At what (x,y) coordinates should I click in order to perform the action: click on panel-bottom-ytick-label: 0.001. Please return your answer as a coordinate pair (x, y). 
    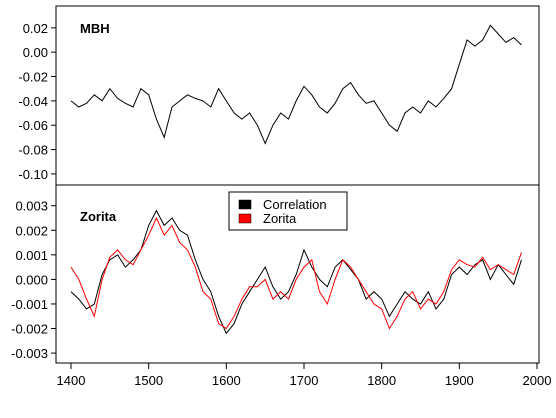
    Looking at the image, I should click on (31, 255).